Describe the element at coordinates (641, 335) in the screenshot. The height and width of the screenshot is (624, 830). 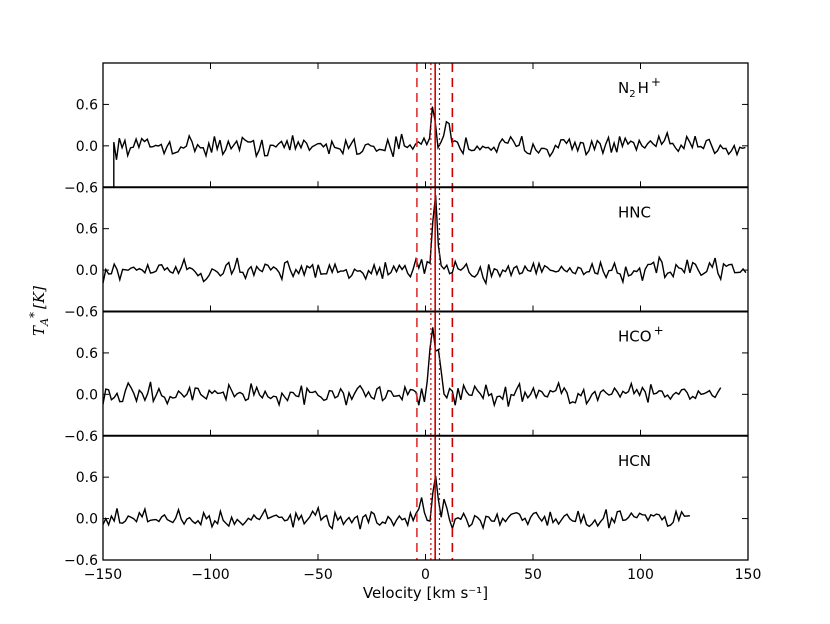
I see `panel-label: HCO +` at that location.